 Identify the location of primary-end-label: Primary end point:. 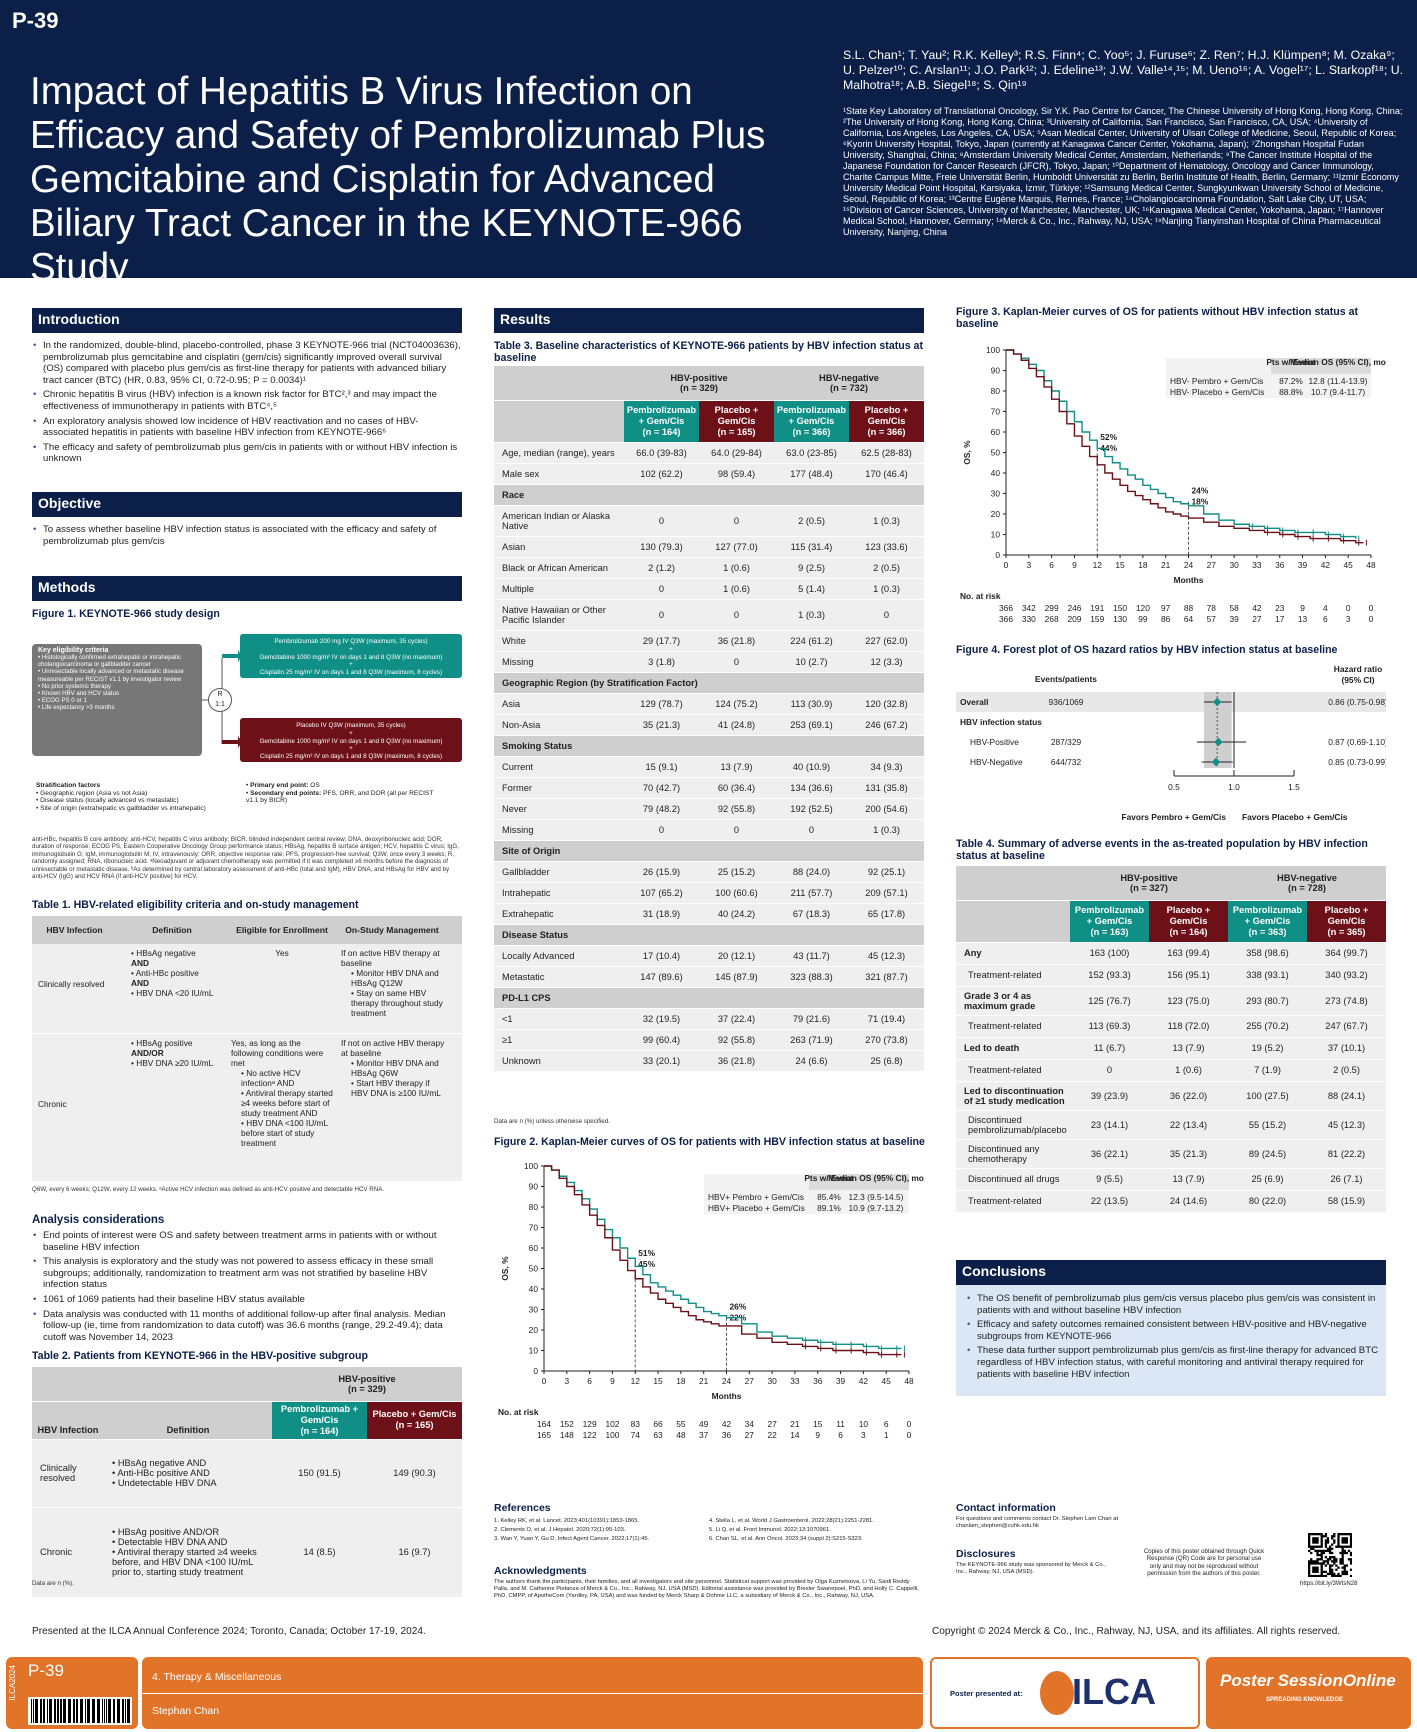
(279, 785).